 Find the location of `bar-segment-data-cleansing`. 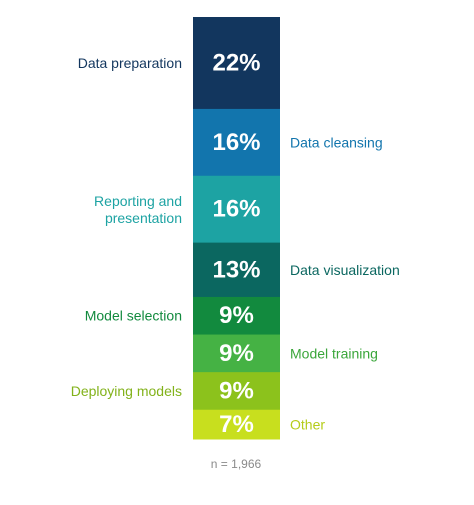

bar-segment-data-cleansing is located at coordinates (236, 142).